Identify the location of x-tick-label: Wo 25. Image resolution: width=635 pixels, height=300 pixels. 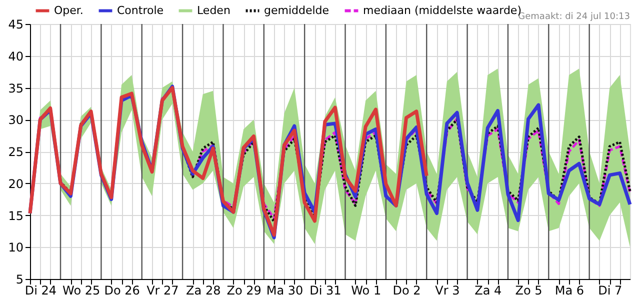
(81, 291).